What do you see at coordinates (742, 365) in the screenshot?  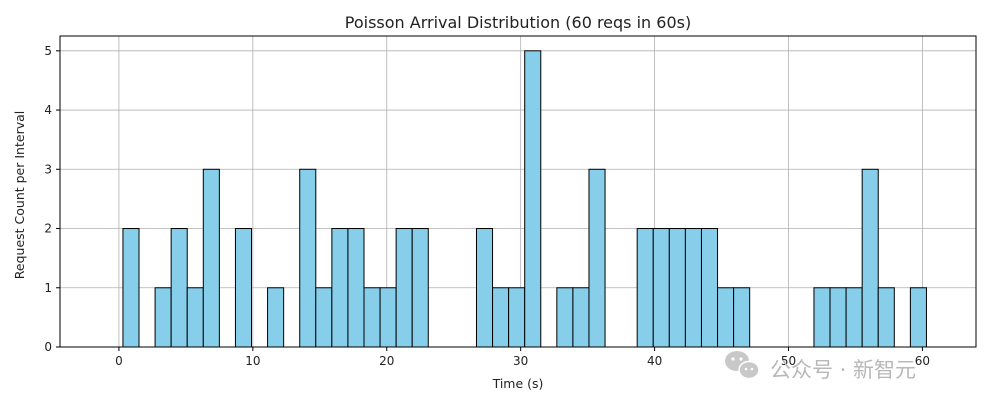 I see `wechat-icon` at bounding box center [742, 365].